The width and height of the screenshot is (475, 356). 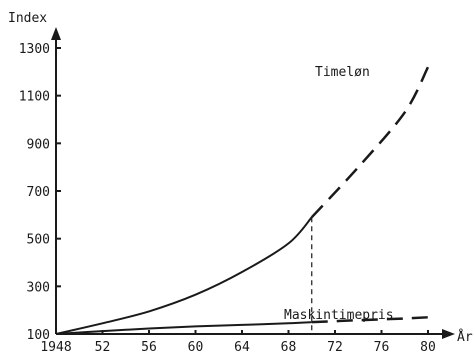 I want to click on x-tick-label: 76, so click(x=382, y=347).